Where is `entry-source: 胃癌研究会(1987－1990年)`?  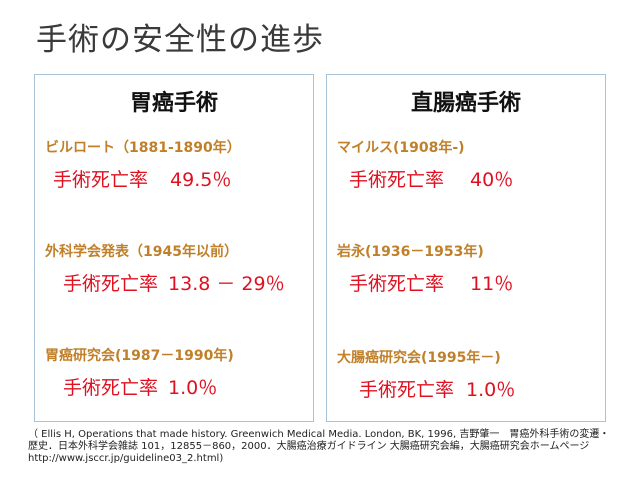
entry-source: 胃癌研究会(1987－1990年) is located at coordinates (139, 356).